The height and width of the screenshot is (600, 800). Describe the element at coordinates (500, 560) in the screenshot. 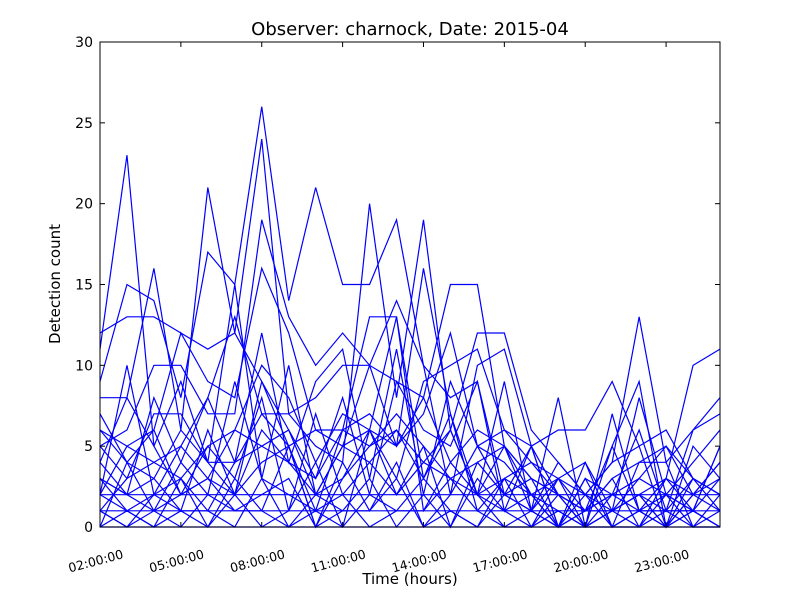

I see `x-tick-label: 17:00:00` at that location.